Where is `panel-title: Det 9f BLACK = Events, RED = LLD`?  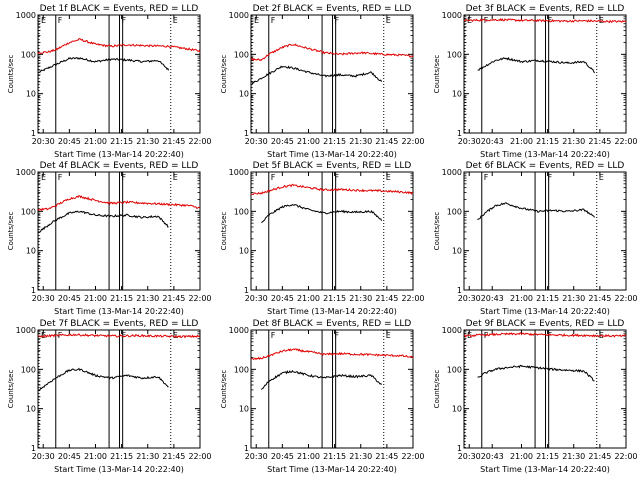 panel-title: Det 9f BLACK = Events, RED = LLD is located at coordinates (545, 324).